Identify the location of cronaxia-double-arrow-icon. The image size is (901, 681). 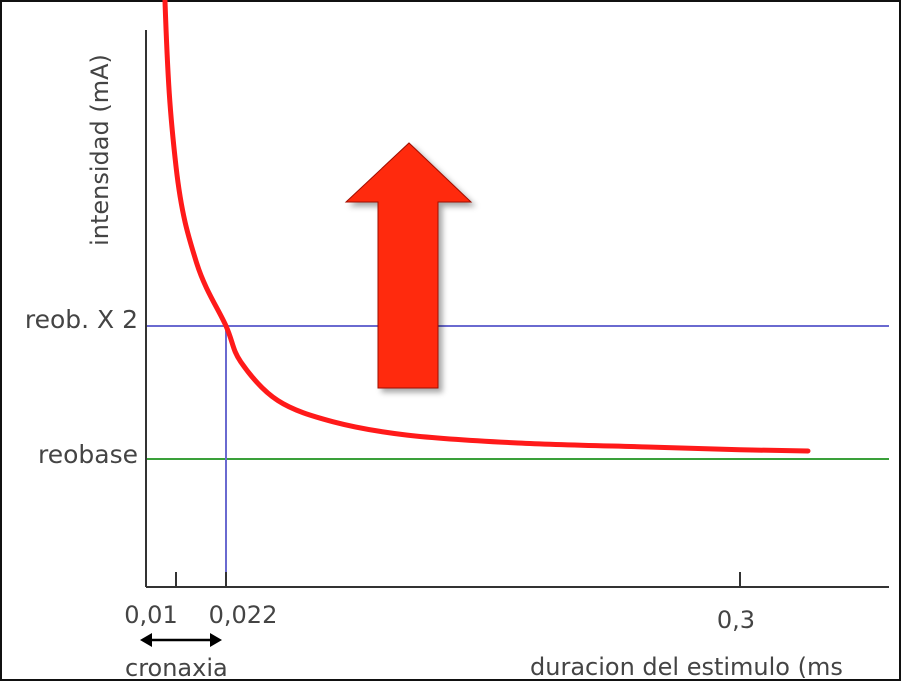
(181, 640).